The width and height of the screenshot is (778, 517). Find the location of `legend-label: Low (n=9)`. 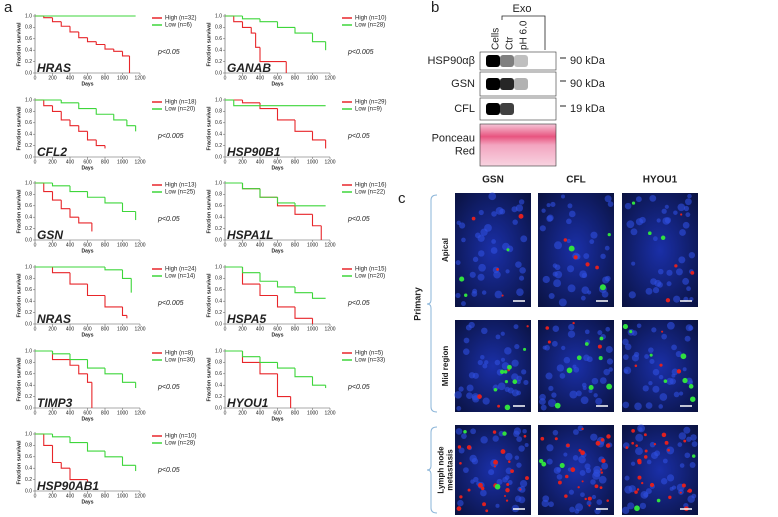

legend-label: Low (n=9) is located at coordinates (368, 110).